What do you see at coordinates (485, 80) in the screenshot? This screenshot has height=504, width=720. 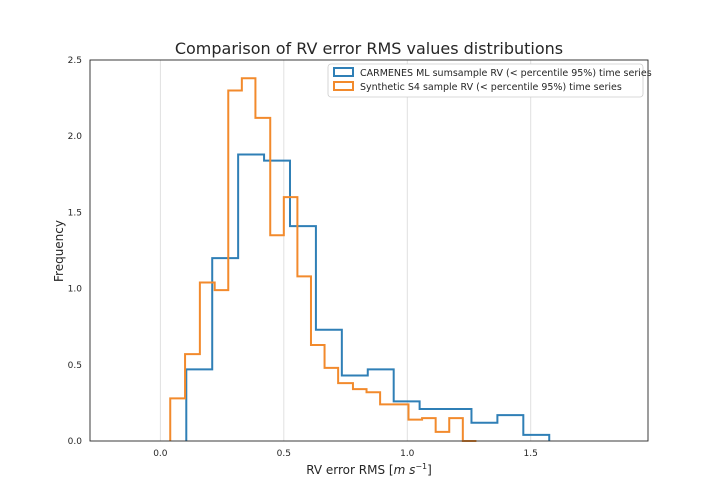 I see `legend-box` at bounding box center [485, 80].